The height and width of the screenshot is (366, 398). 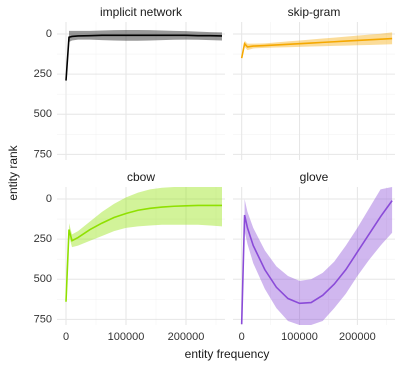 I want to click on x-axis-label: entity frequency, so click(x=227, y=354).